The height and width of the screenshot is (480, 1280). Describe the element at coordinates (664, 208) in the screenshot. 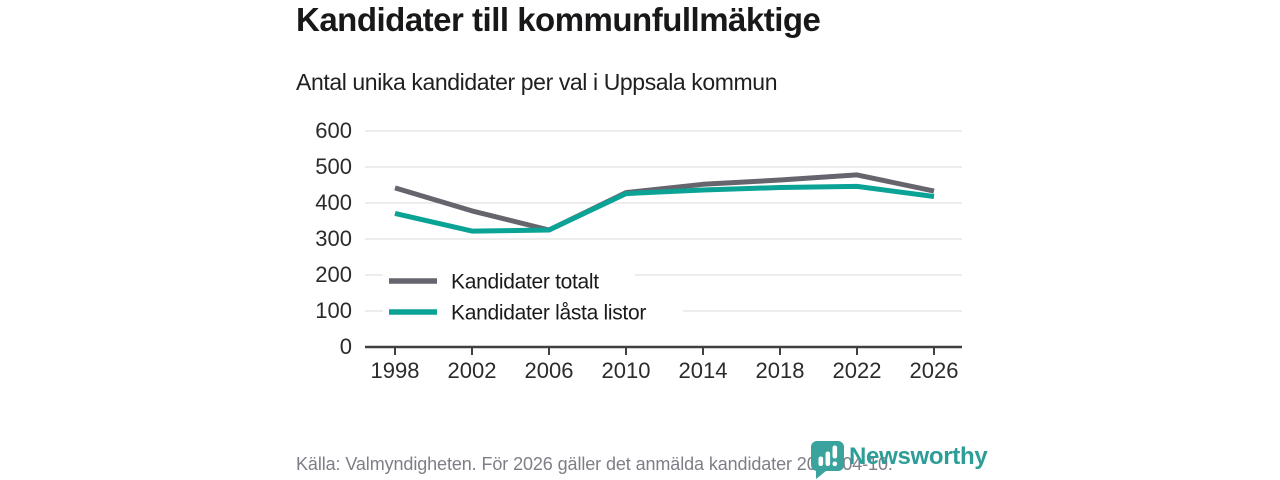

I see `series-line-kandidater-l-sta-listor` at that location.